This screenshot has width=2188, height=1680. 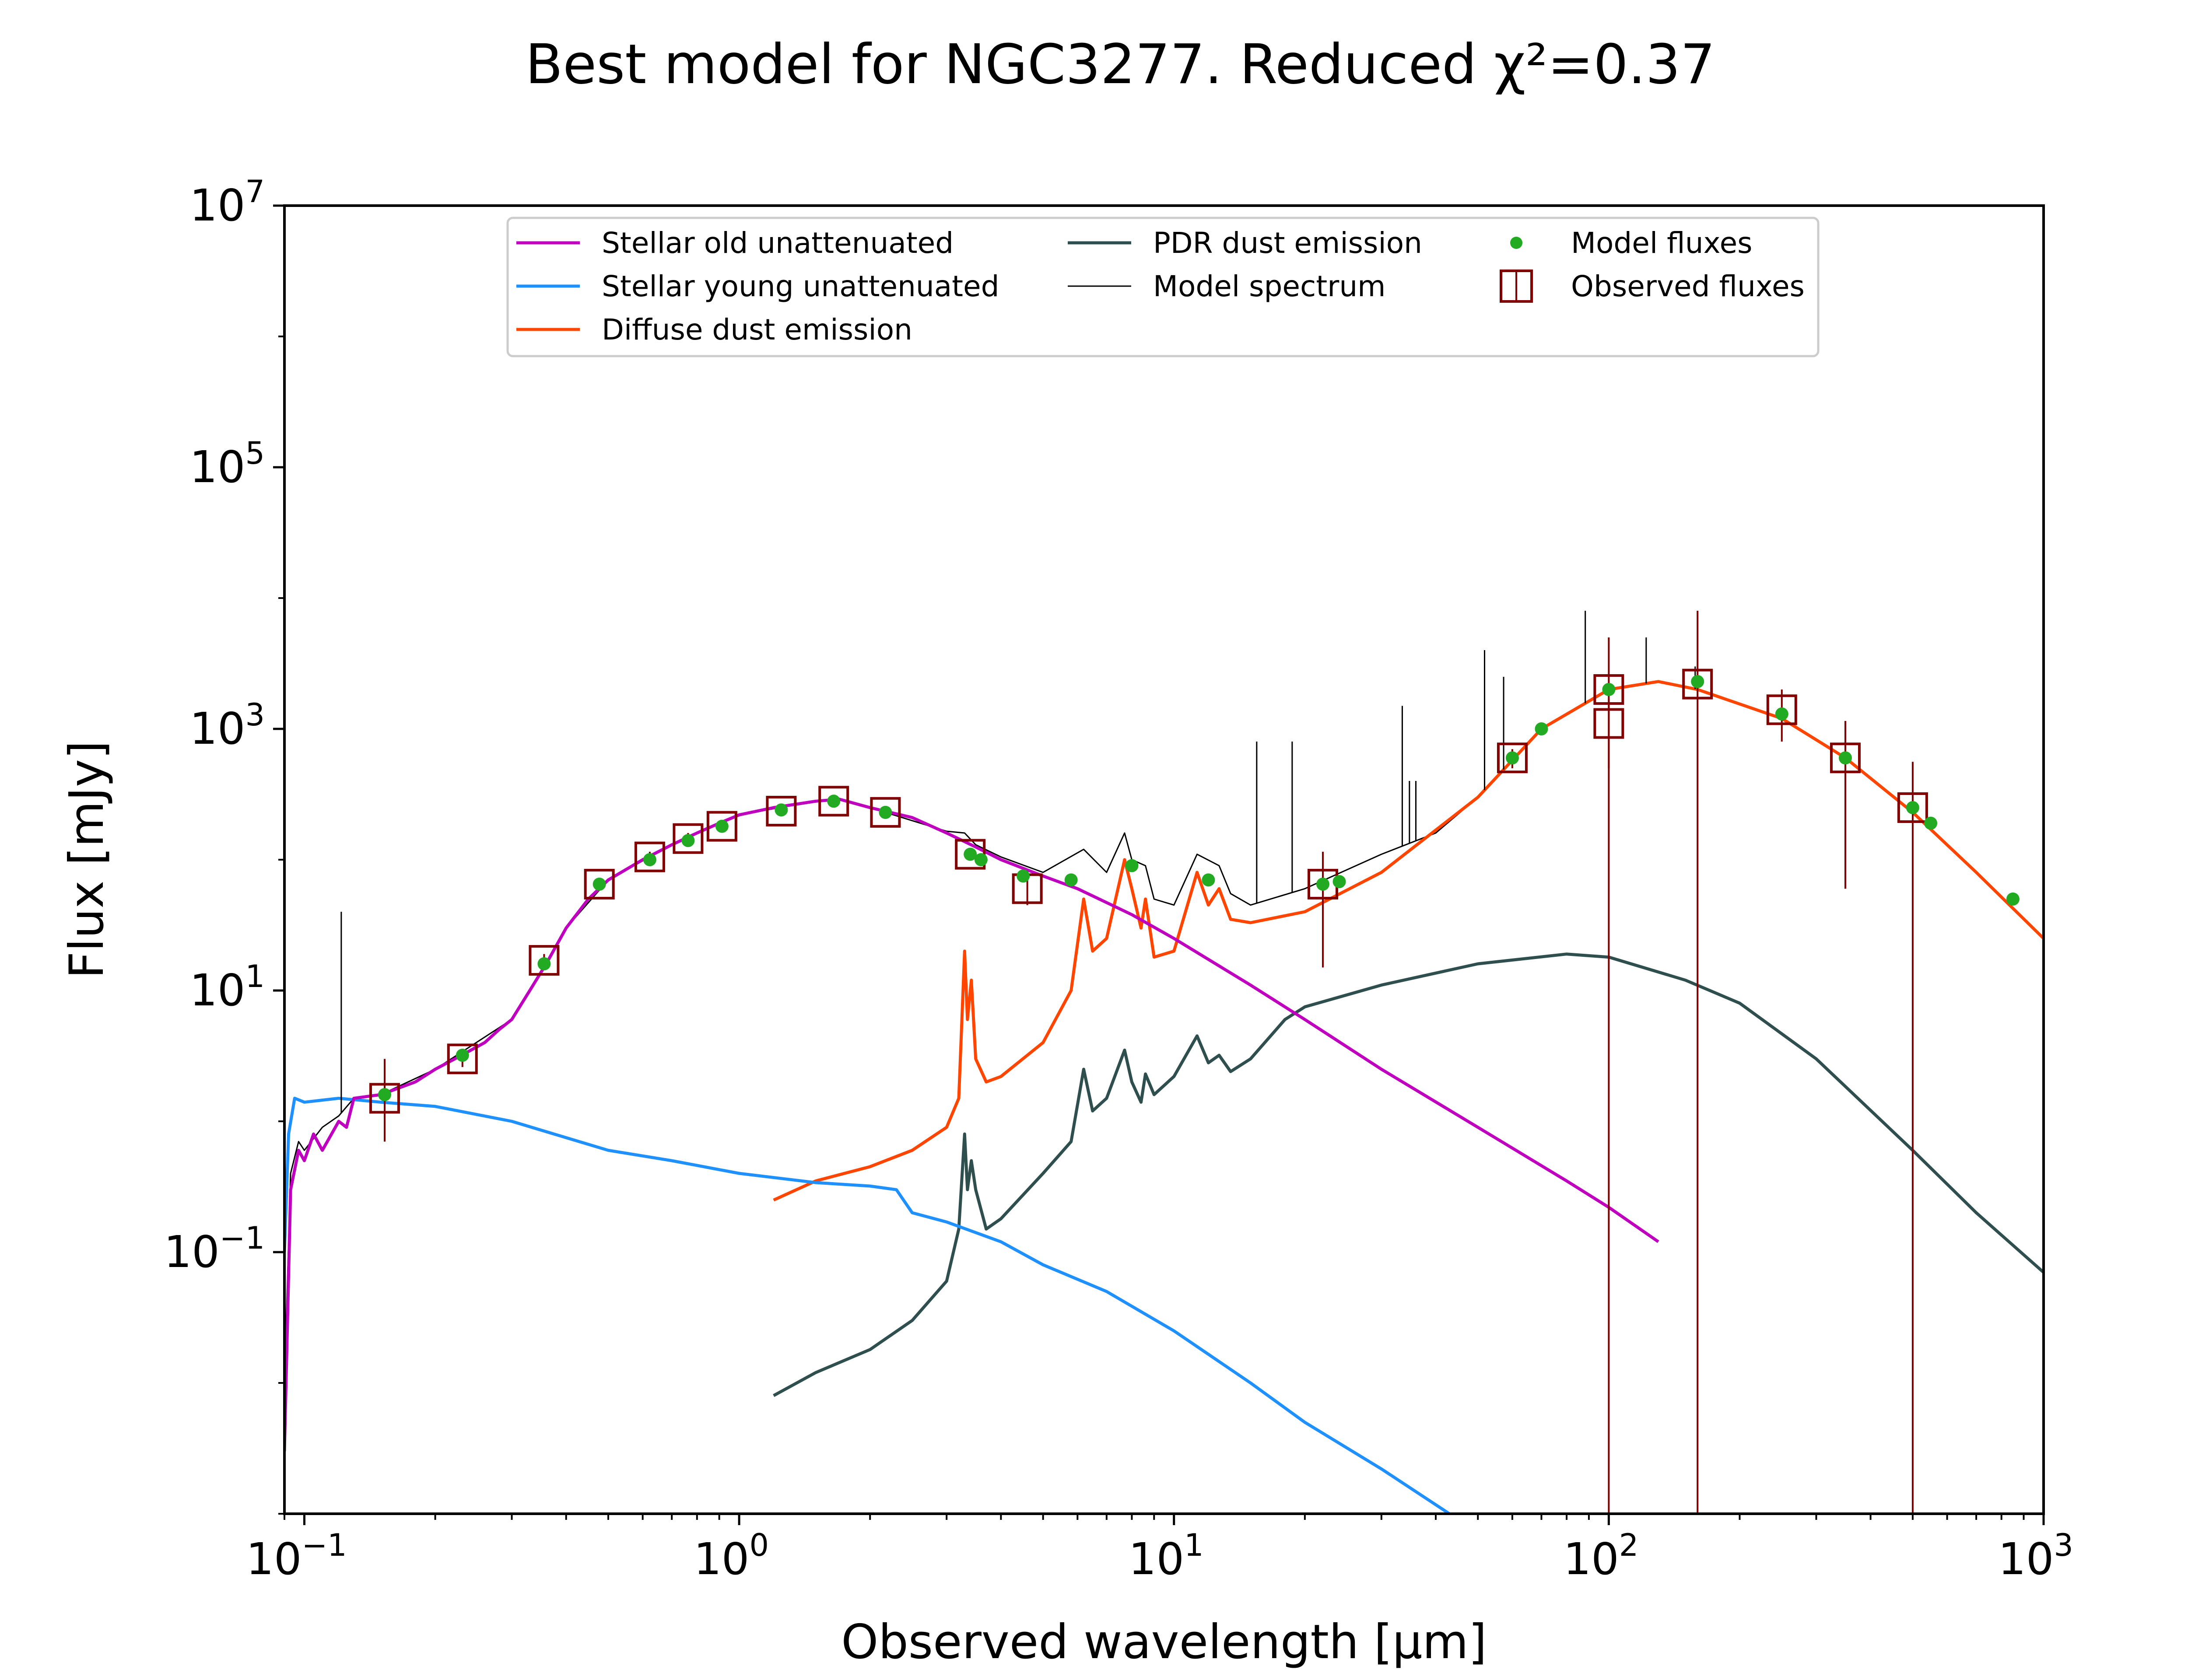 I want to click on legend-label-model-spectrum: Model spectrum, so click(x=1269, y=286).